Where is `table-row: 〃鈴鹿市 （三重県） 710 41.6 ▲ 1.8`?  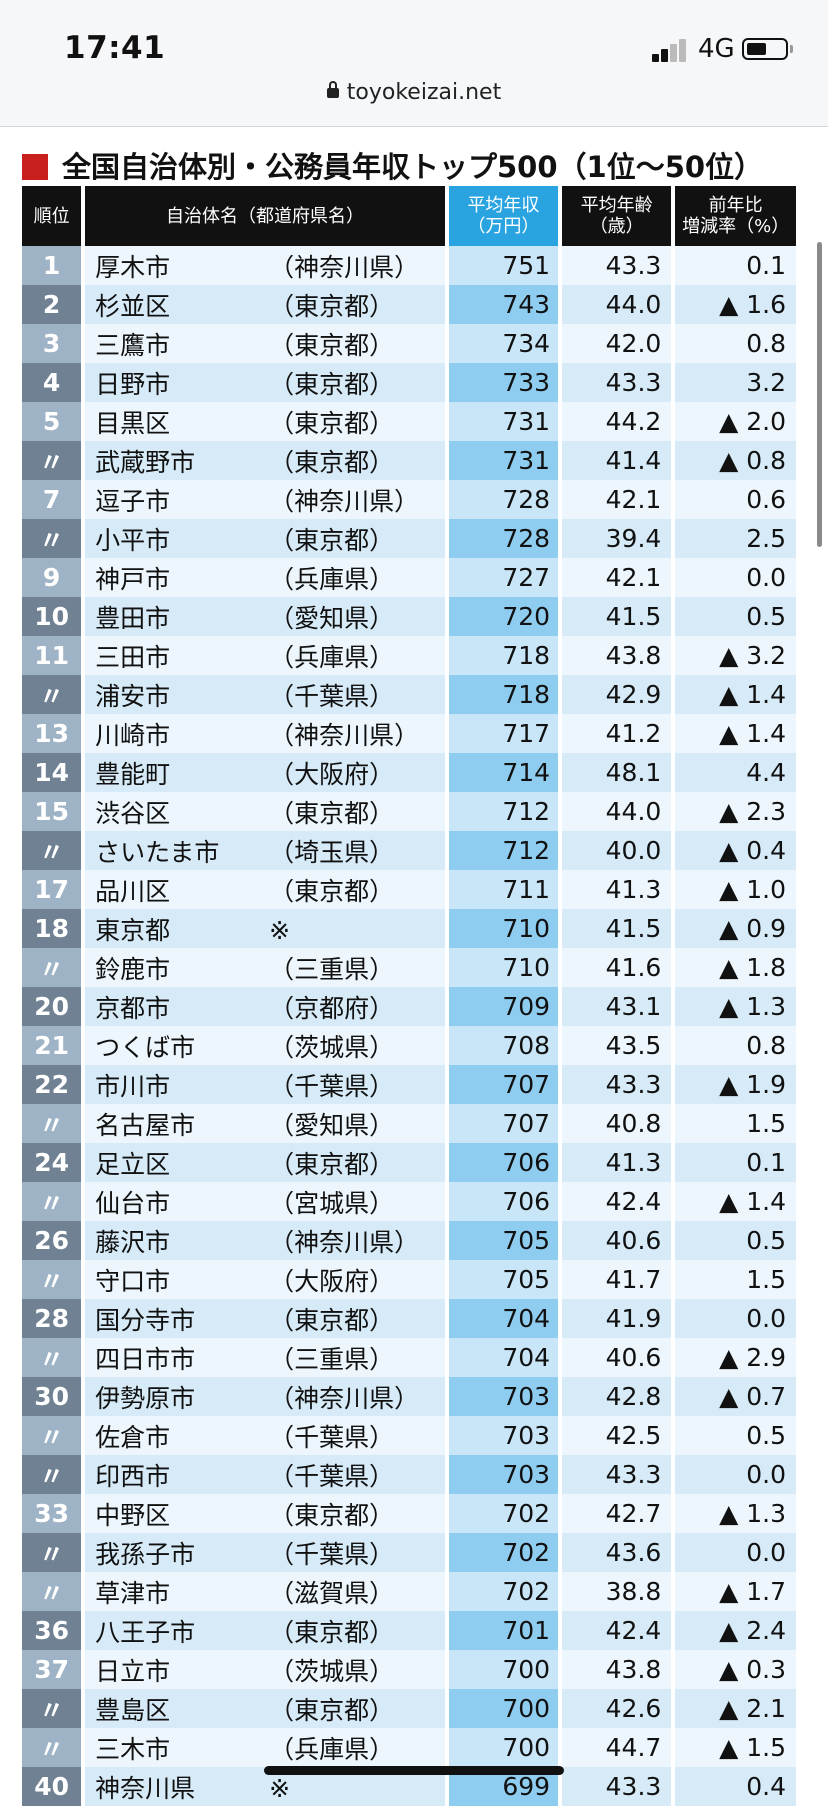
table-row: 〃鈴鹿市 （三重県） 710 41.6 ▲ 1.8 is located at coordinates (409, 967).